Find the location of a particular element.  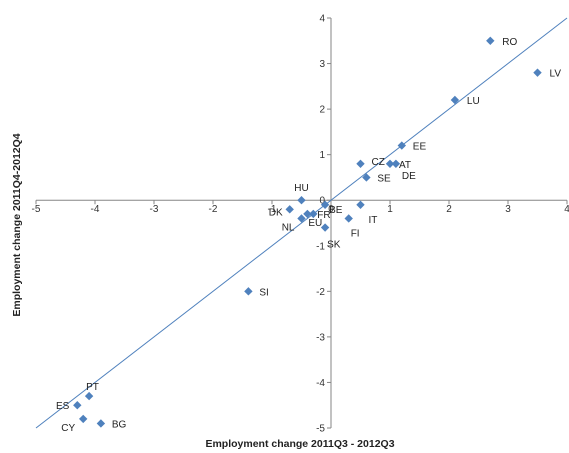

data-point-lv is located at coordinates (537, 72).